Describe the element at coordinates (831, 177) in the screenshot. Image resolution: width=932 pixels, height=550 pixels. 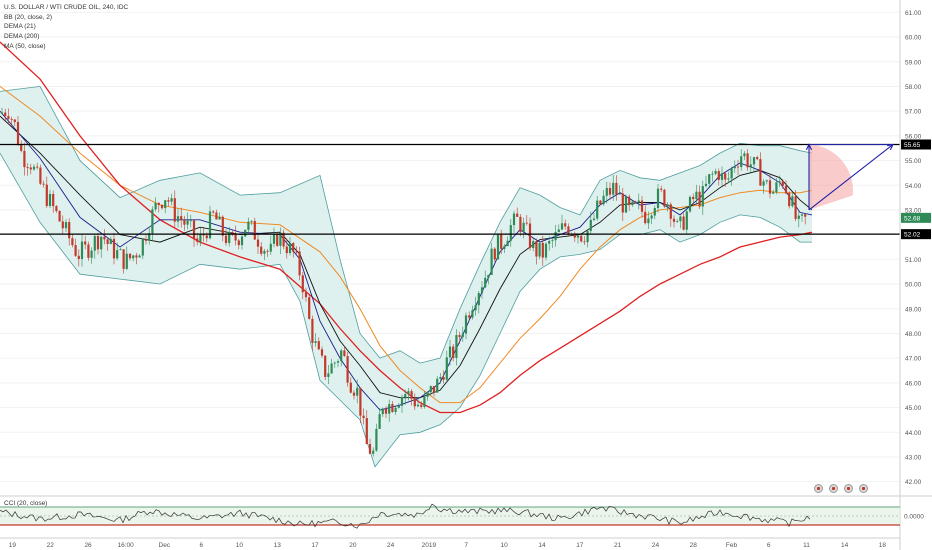
I see `fan-shape` at that location.